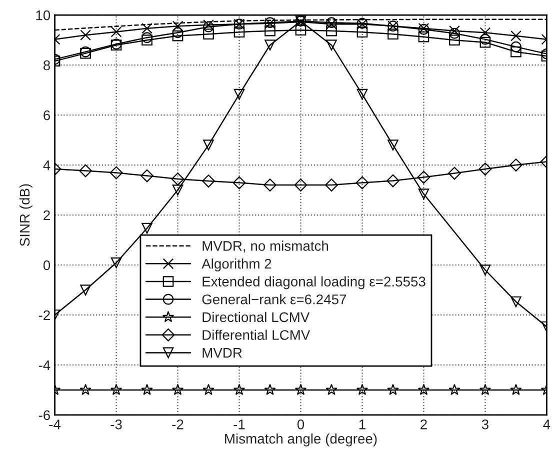  What do you see at coordinates (222, 353) in the screenshot?
I see `legend-label: MVDR` at bounding box center [222, 353].